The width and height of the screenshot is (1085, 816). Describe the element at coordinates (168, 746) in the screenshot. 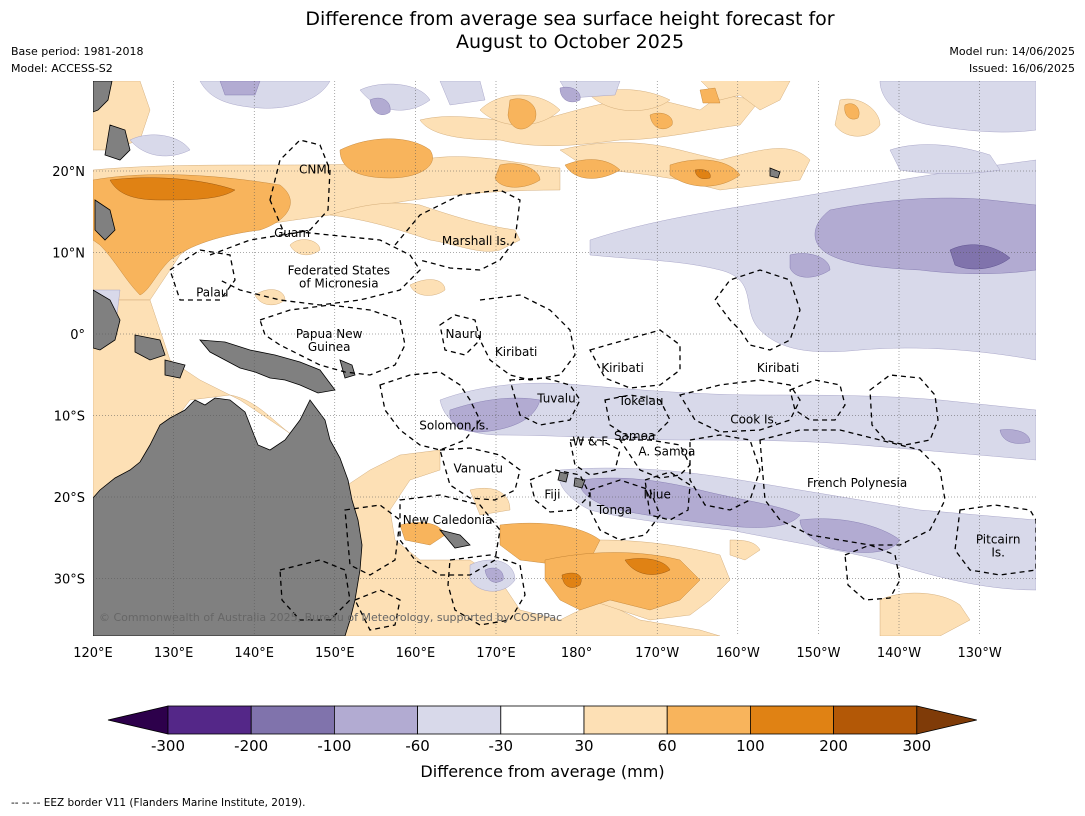

I see `colorbar-tick-label: -300` at that location.